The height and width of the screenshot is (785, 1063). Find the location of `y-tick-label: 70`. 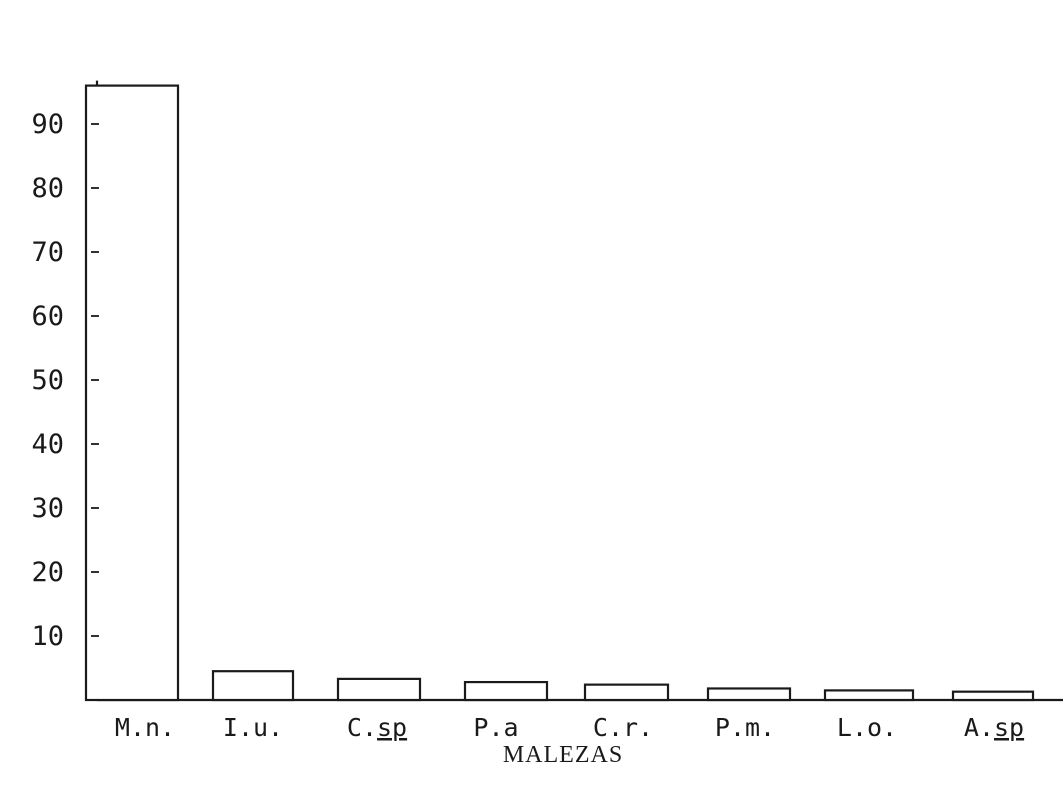

y-tick-label: 70 is located at coordinates (47, 252).